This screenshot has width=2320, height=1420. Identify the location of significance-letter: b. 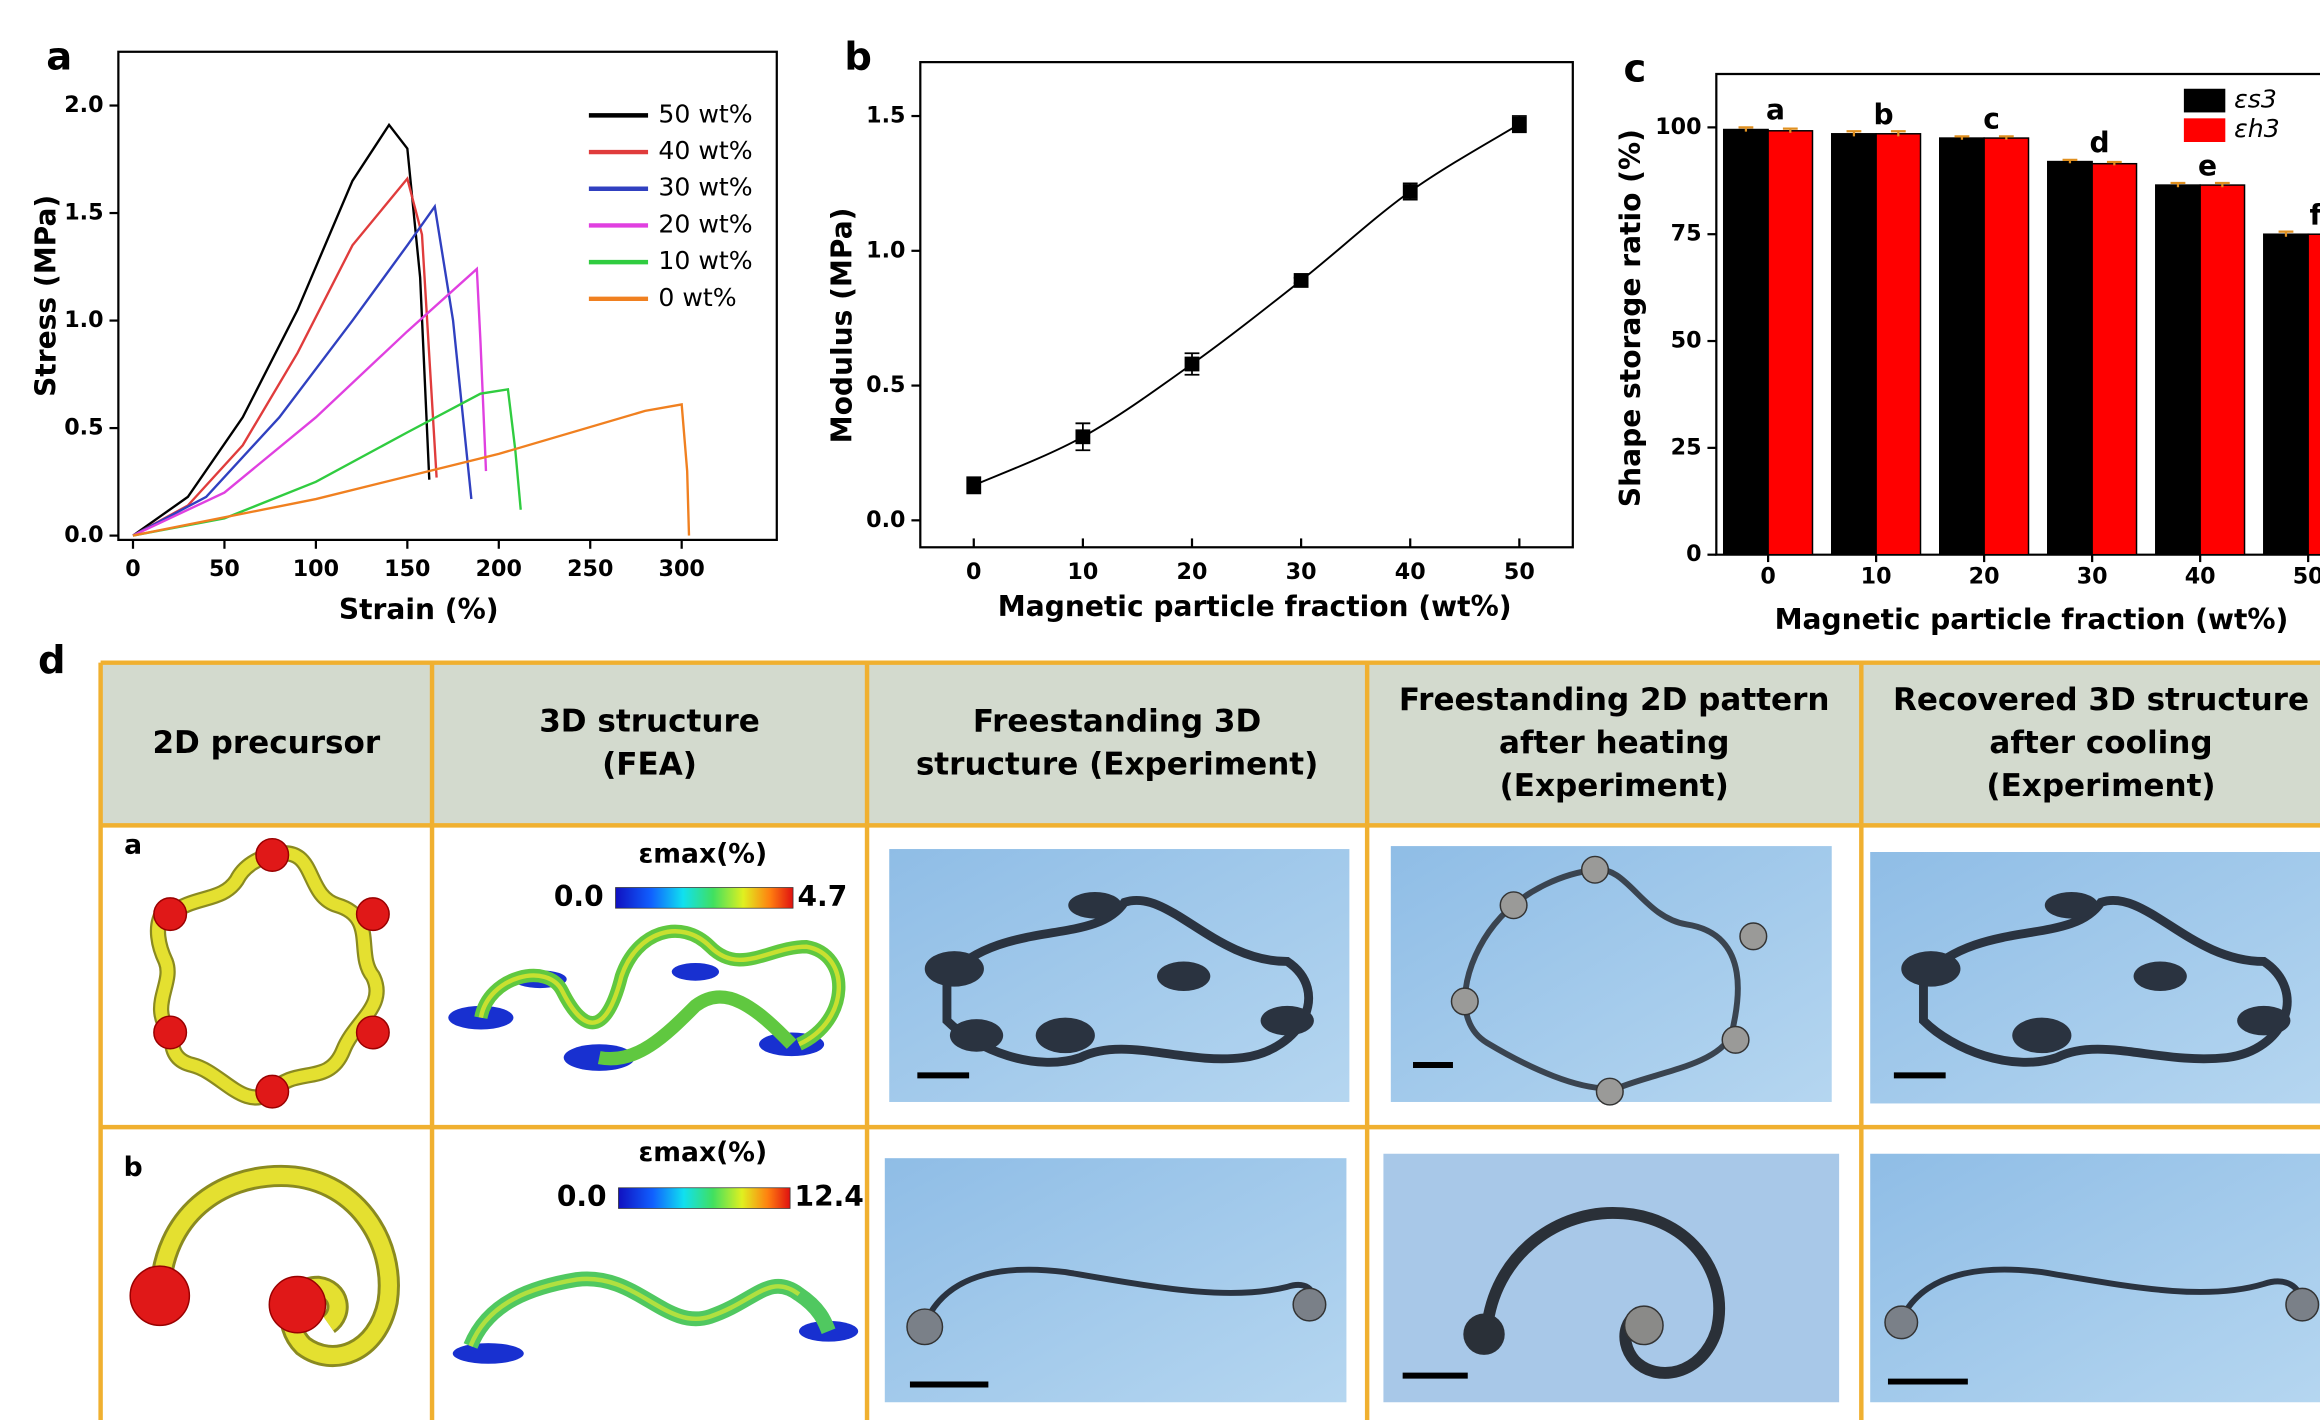
(1883, 114).